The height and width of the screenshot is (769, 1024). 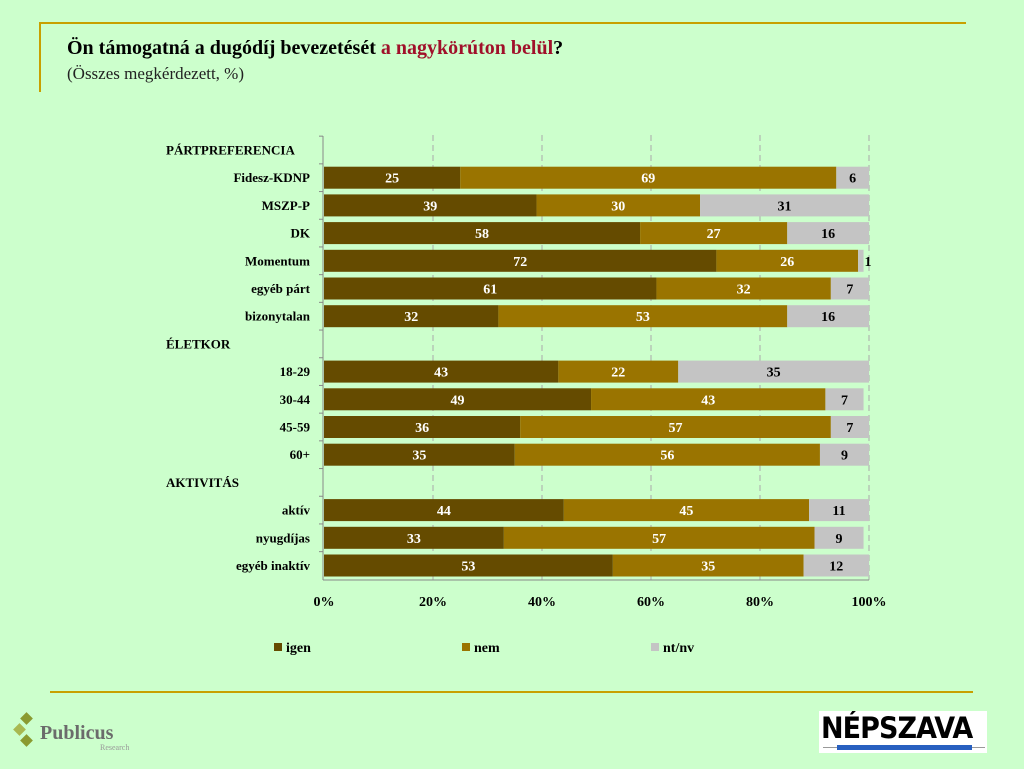 I want to click on title-main: Ön támogatná a dugódíj bevezetését, so click(x=224, y=48).